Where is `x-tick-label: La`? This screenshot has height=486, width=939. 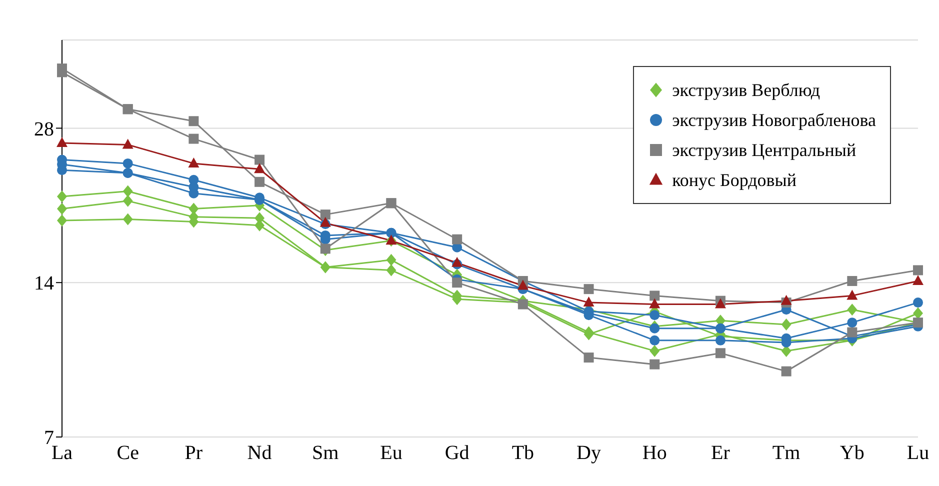 x-tick-label: La is located at coordinates (62, 453).